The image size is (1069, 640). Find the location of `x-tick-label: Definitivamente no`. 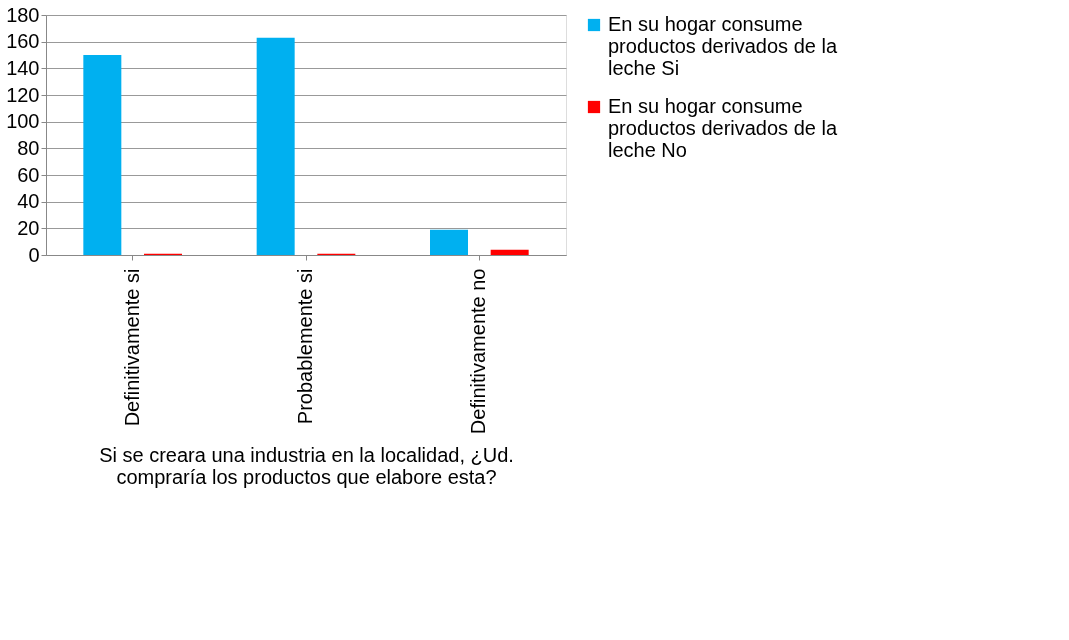

x-tick-label: Definitivamente no is located at coordinates (478, 351).